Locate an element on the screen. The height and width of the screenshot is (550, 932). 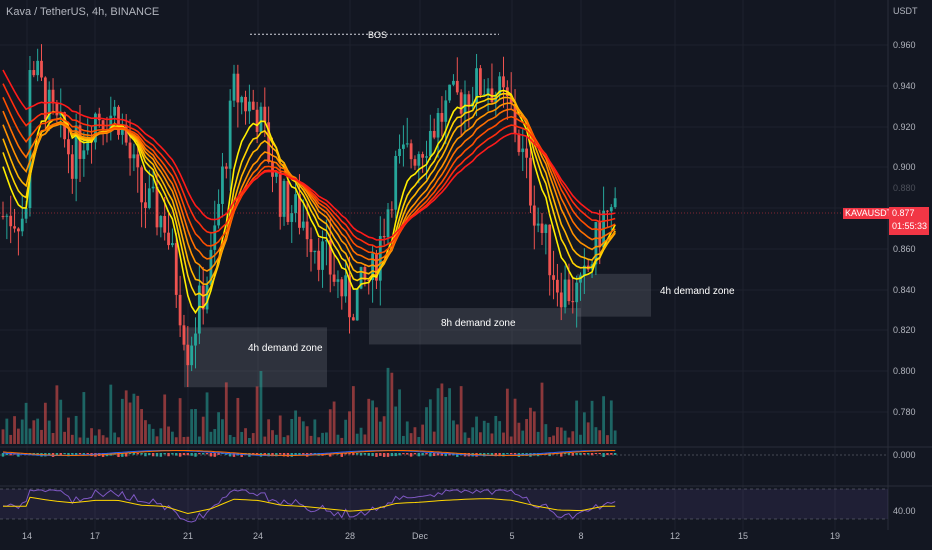
x-tick: 15 is located at coordinates (743, 536).